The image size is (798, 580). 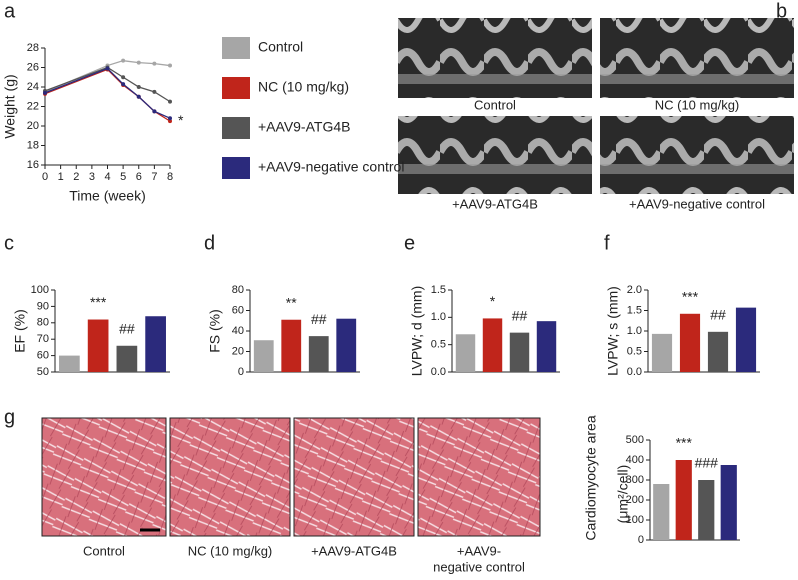 What do you see at coordinates (238, 331) in the screenshot?
I see `y-tick-label: 40` at bounding box center [238, 331].